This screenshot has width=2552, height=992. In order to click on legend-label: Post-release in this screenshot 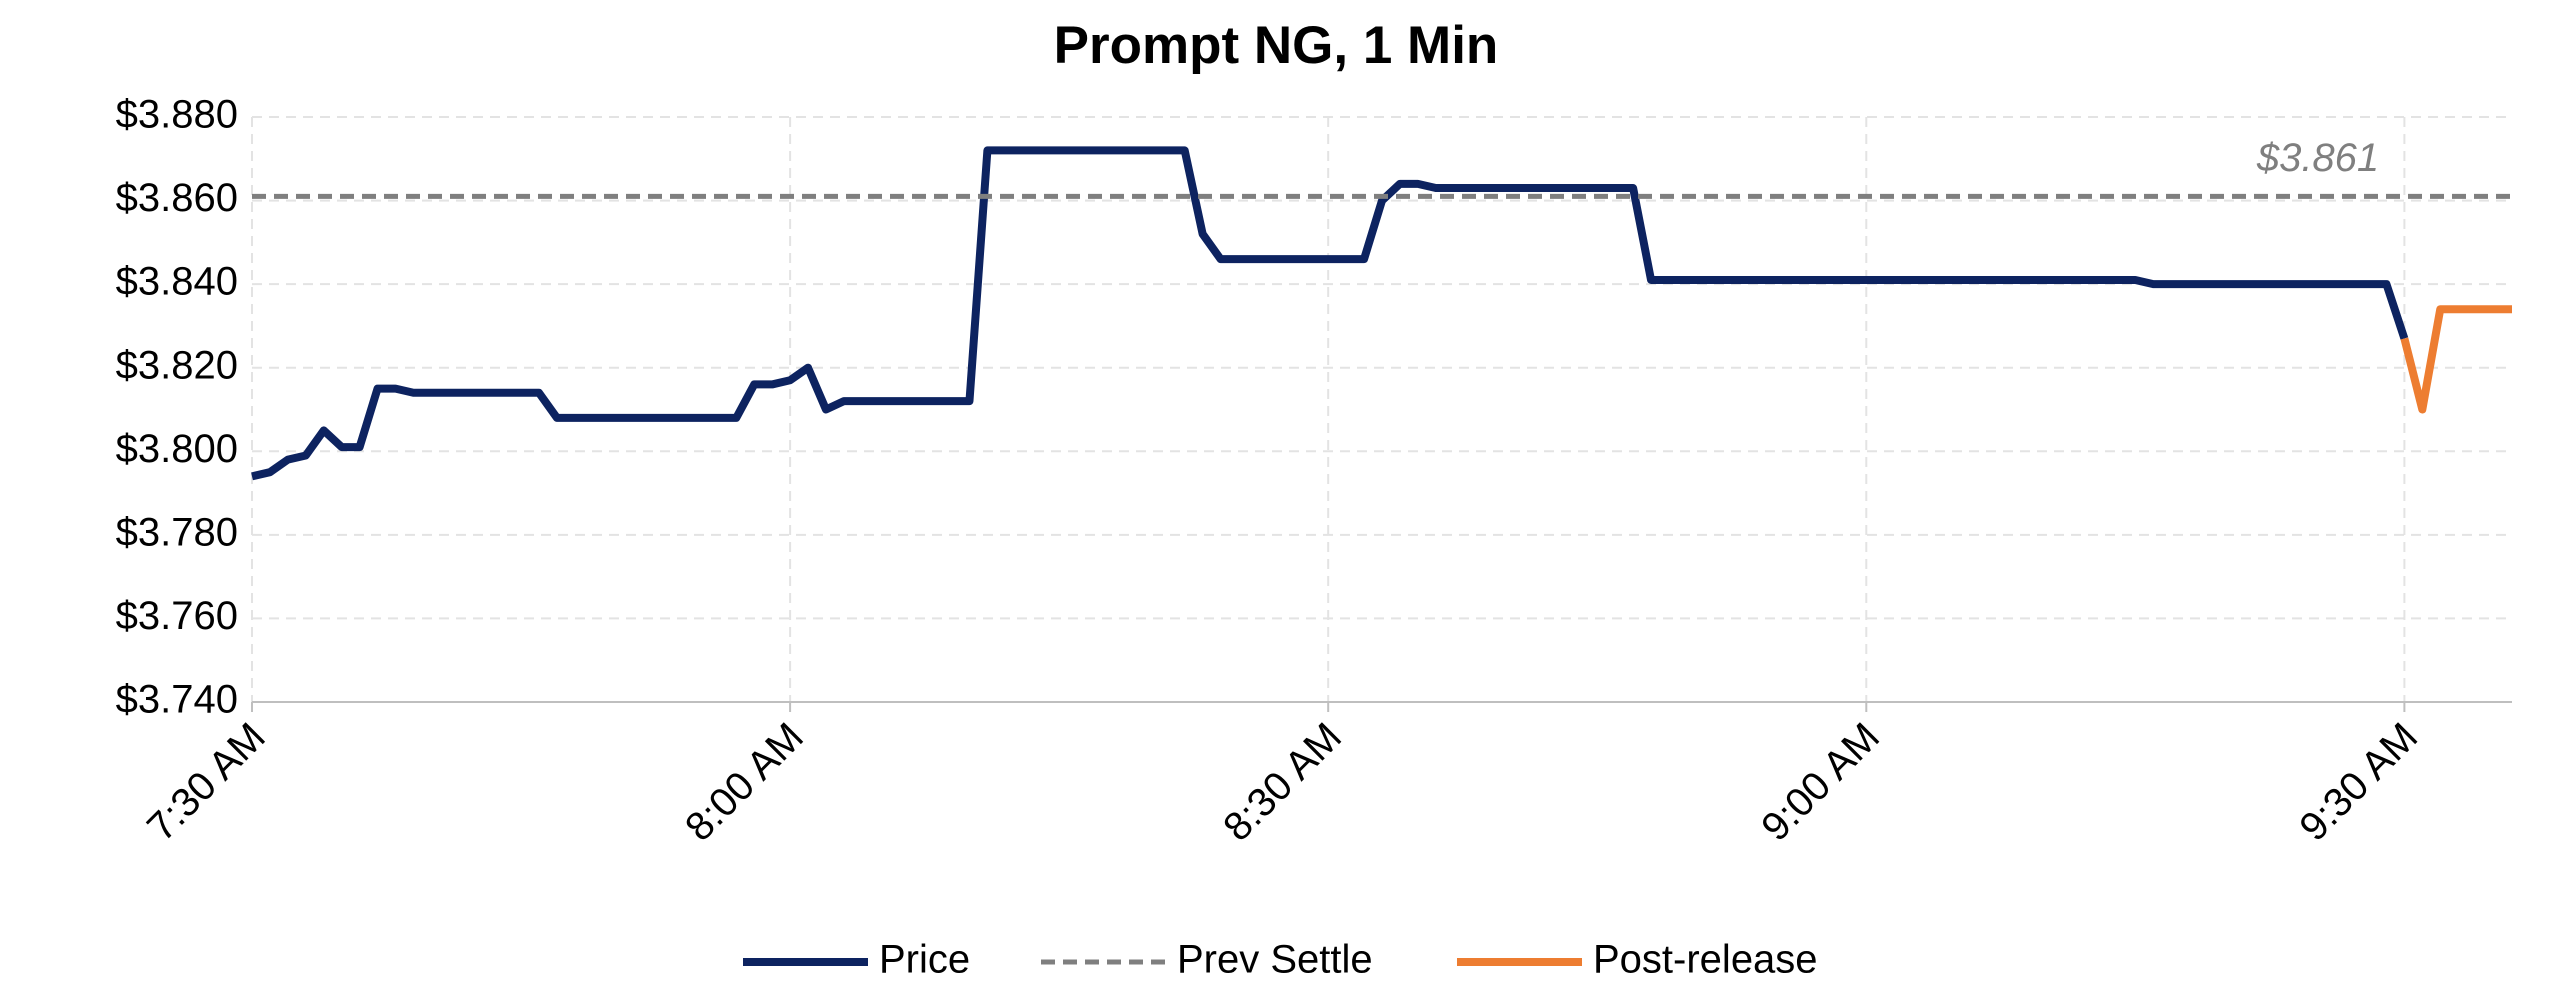, I will do `click(1705, 960)`.